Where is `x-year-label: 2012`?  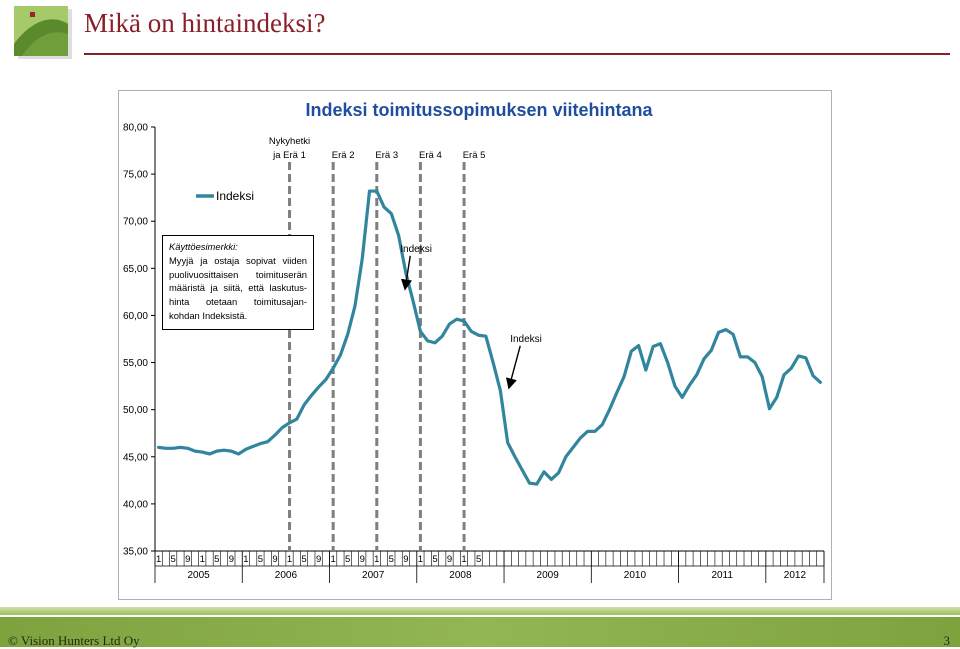 x-year-label: 2012 is located at coordinates (795, 575).